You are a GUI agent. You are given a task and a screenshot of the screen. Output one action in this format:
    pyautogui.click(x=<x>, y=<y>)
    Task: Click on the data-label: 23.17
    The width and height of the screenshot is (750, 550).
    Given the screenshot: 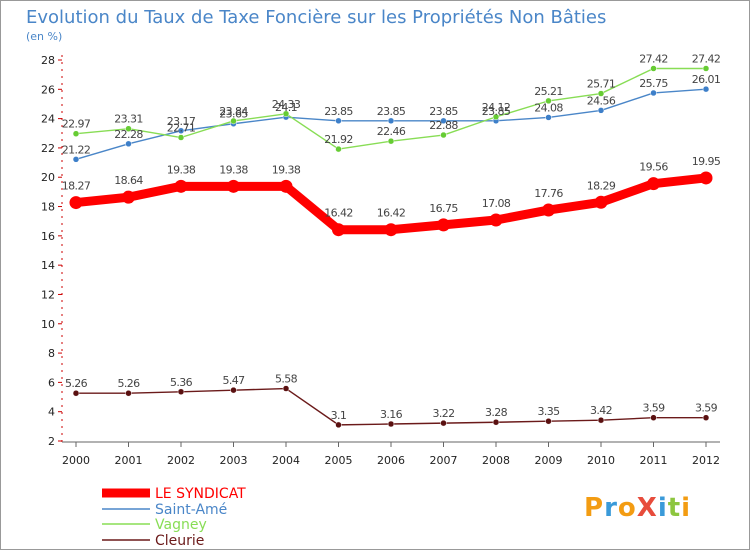 What is the action you would take?
    pyautogui.click(x=181, y=121)
    